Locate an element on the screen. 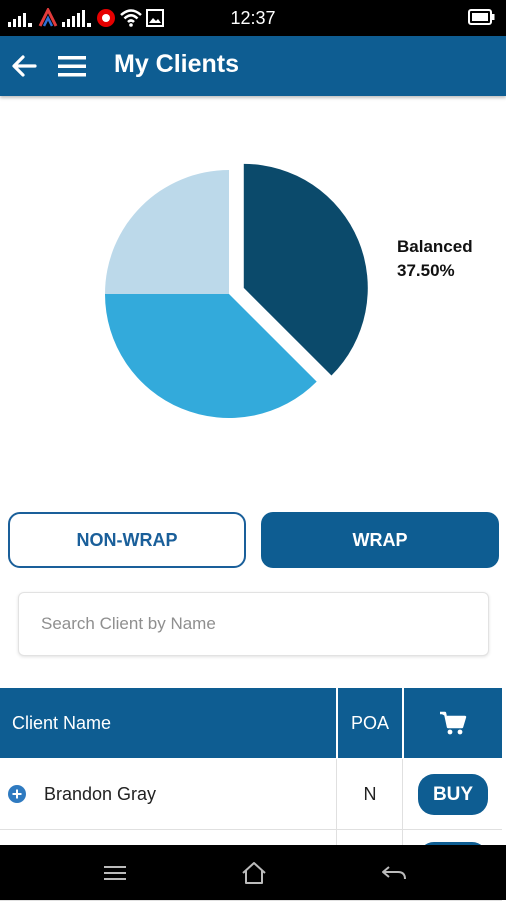 This screenshot has height=901, width=506. page-title: My Clients is located at coordinates (177, 64).